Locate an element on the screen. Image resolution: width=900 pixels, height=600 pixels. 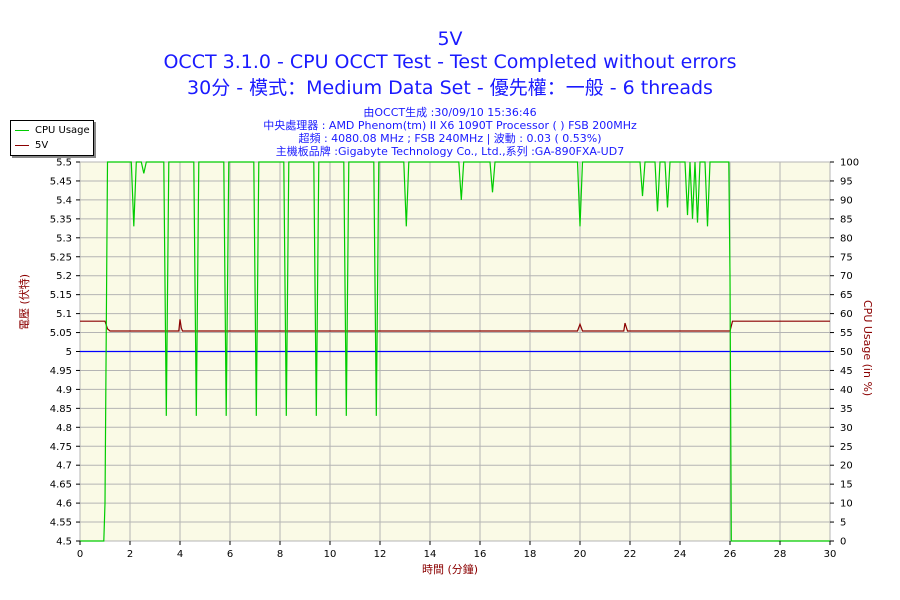
y2-tick-label: 75 is located at coordinates (846, 257).